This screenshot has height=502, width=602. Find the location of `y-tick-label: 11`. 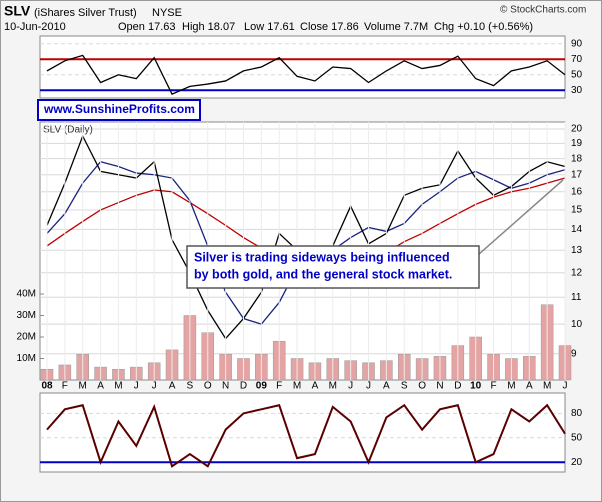

y-tick-label: 11 is located at coordinates (576, 297).